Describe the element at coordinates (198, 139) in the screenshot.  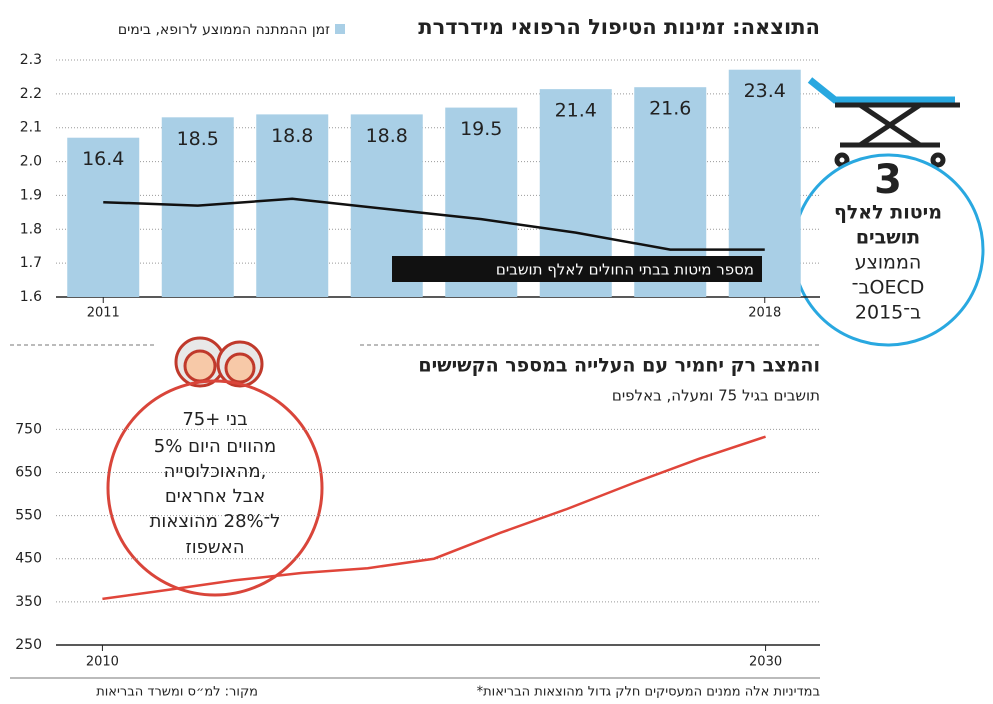
I see `bar-value-label: 18.5` at that location.